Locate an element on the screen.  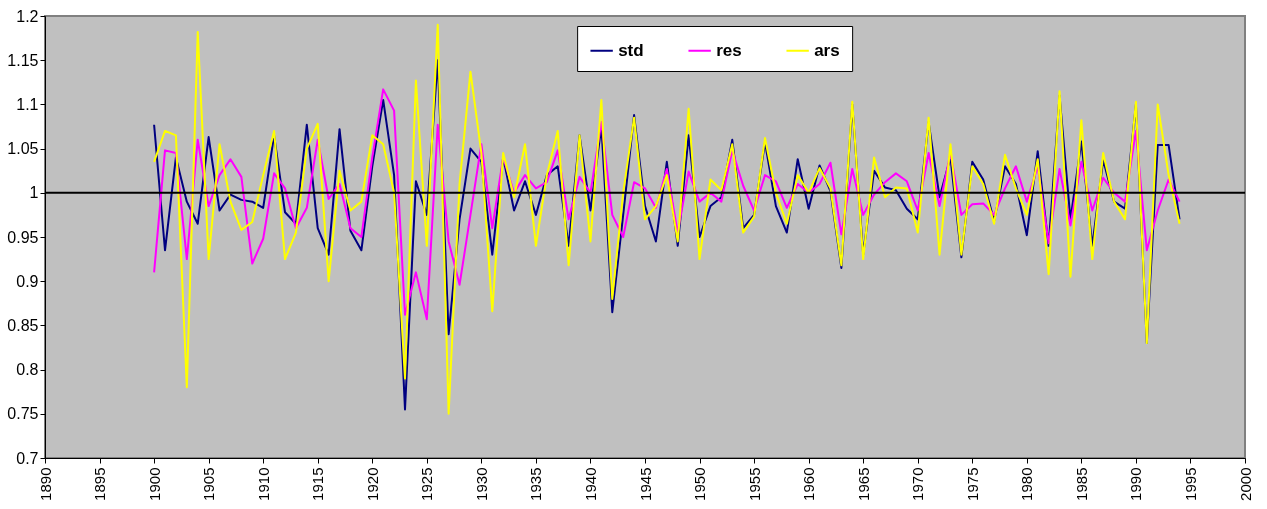
x-tick-label: 1925 is located at coordinates (427, 484).